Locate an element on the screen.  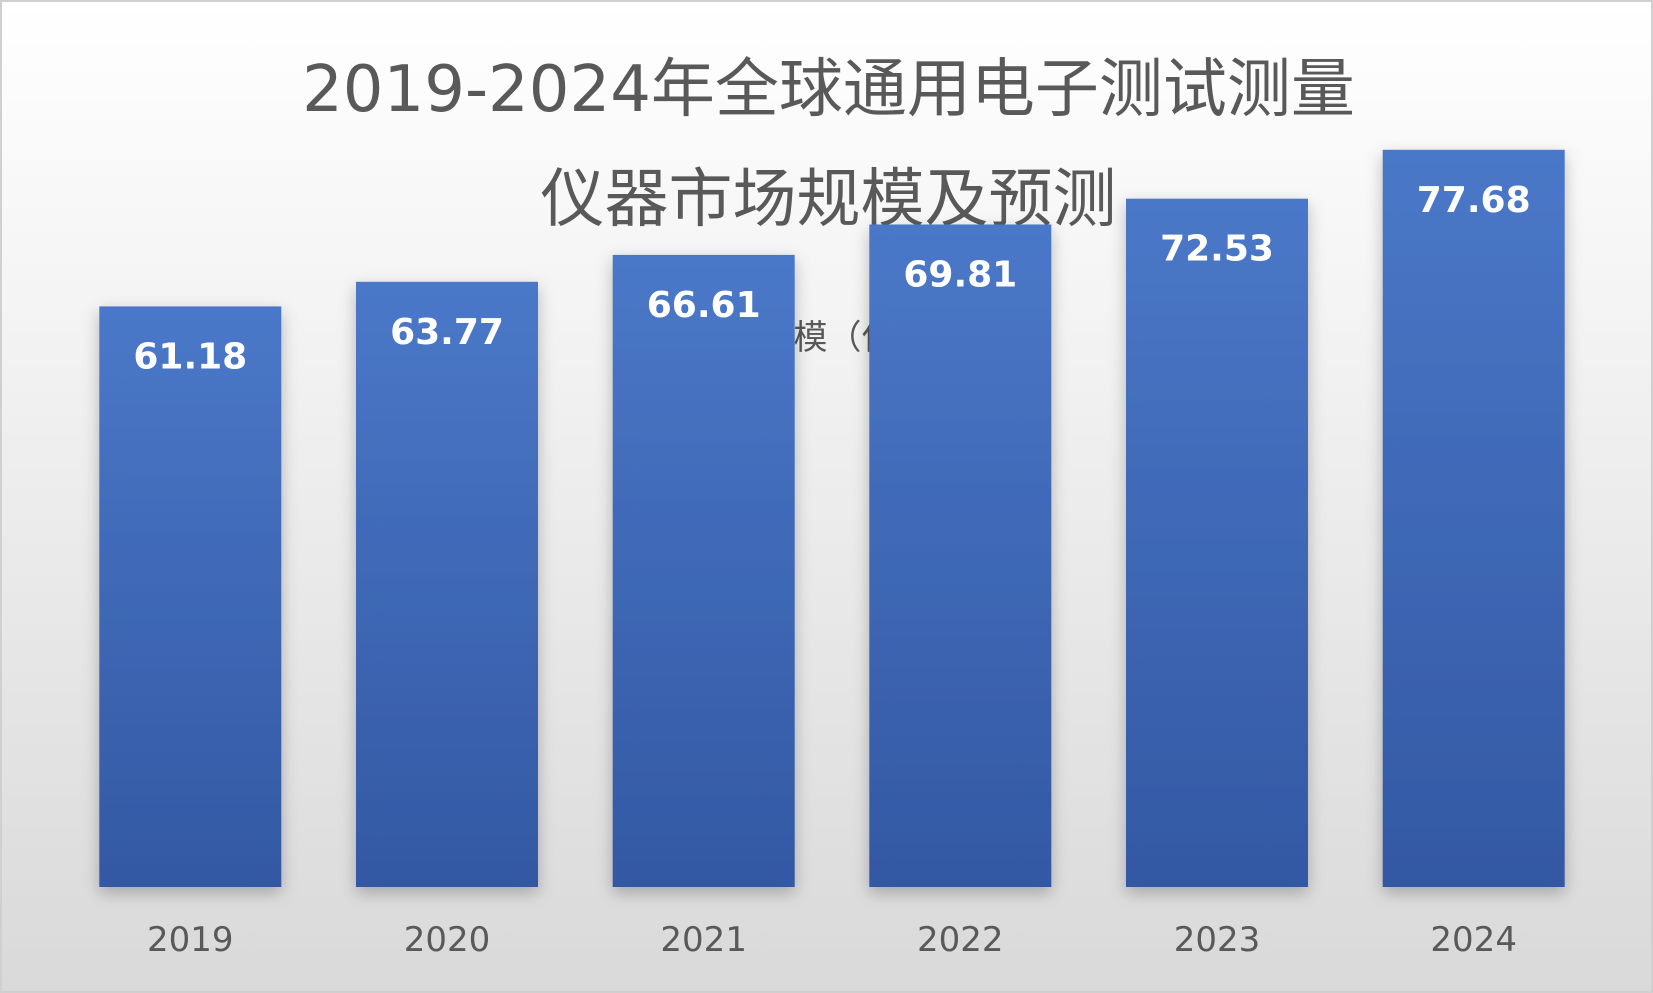
bar-2021 is located at coordinates (703, 570).